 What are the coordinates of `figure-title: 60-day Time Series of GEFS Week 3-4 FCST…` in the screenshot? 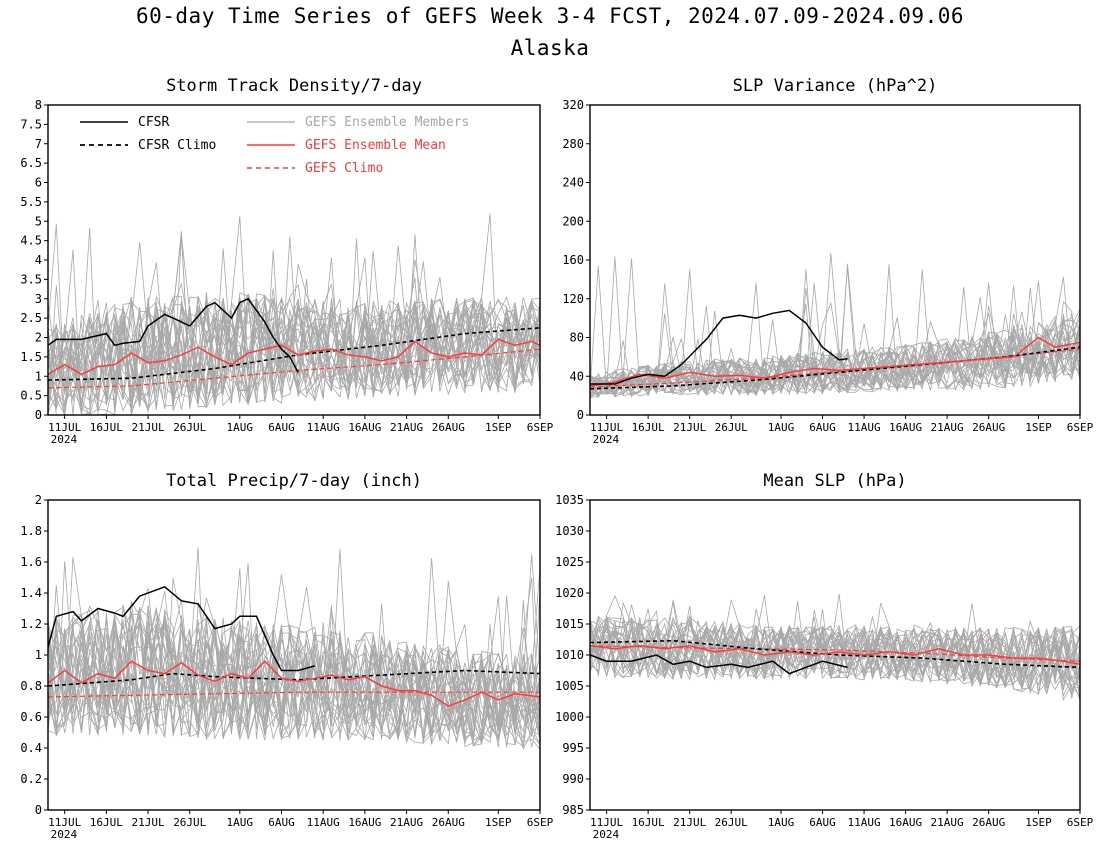 It's located at (549, 16).